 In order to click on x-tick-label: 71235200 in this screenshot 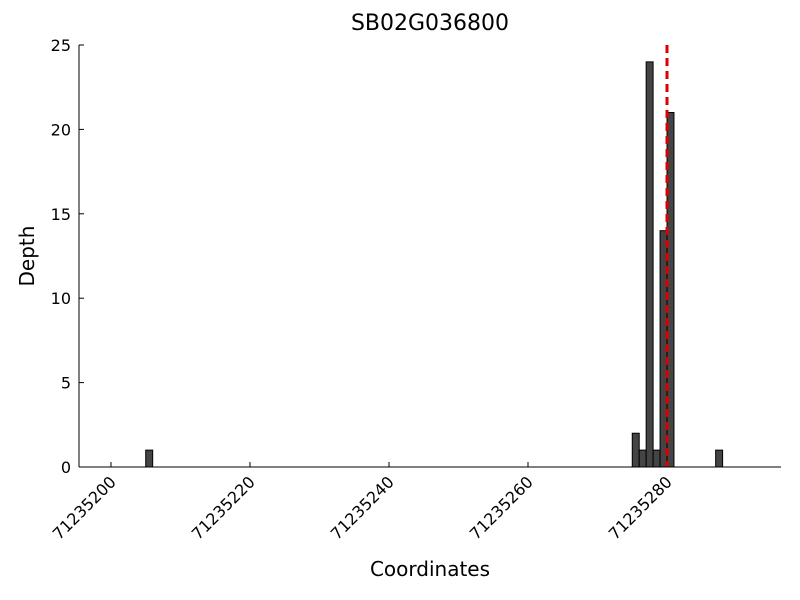, I will do `click(84, 507)`.